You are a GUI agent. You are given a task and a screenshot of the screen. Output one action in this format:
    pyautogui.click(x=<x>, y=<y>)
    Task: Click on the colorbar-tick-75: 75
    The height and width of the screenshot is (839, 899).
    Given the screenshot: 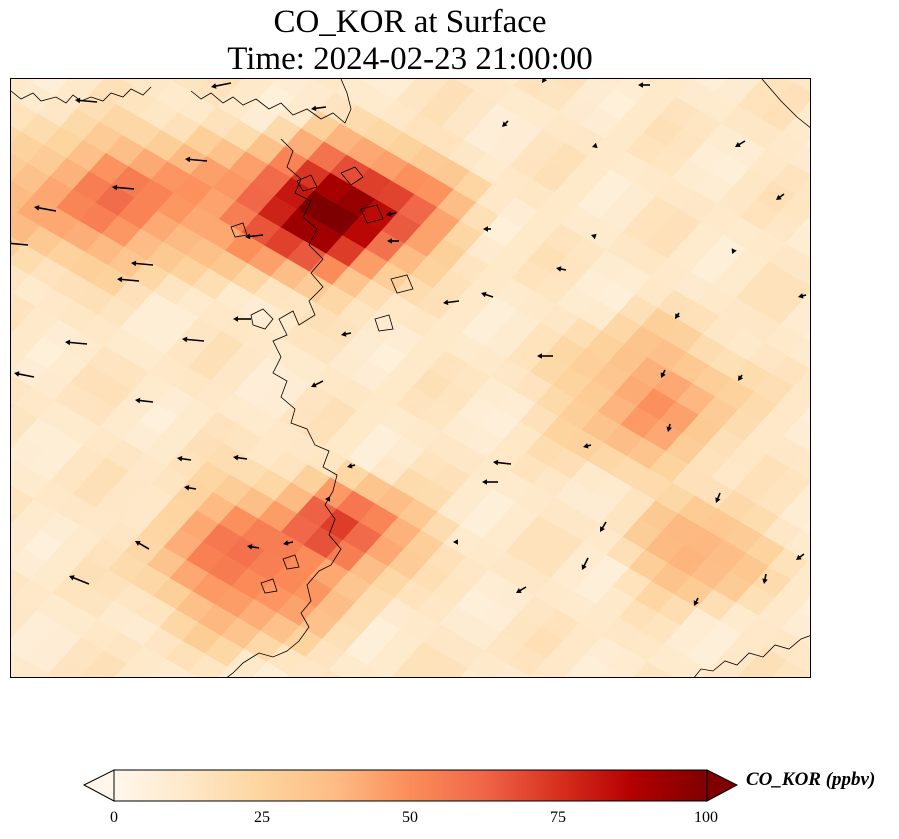 What is the action you would take?
    pyautogui.click(x=558, y=817)
    